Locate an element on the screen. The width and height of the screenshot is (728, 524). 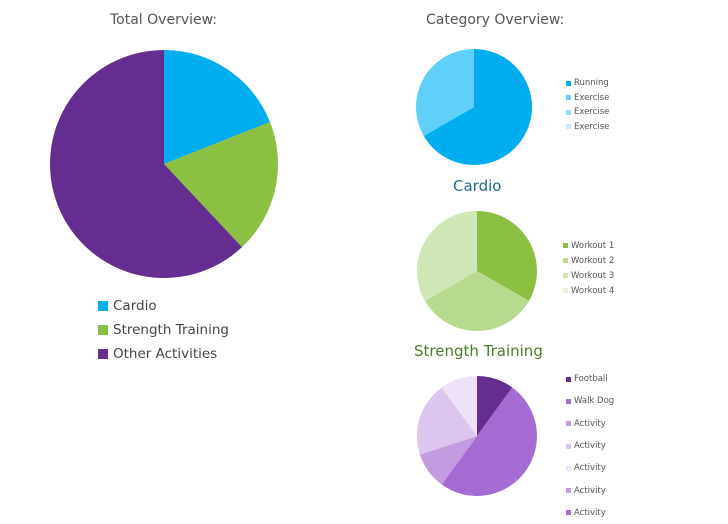
legend-item: Cardio is located at coordinates (163, 306).